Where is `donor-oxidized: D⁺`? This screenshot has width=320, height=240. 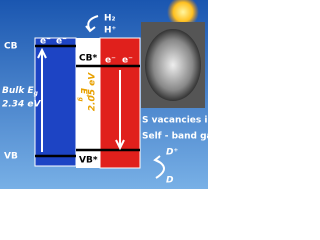
donor-oxidized: D⁺ is located at coordinates (172, 153).